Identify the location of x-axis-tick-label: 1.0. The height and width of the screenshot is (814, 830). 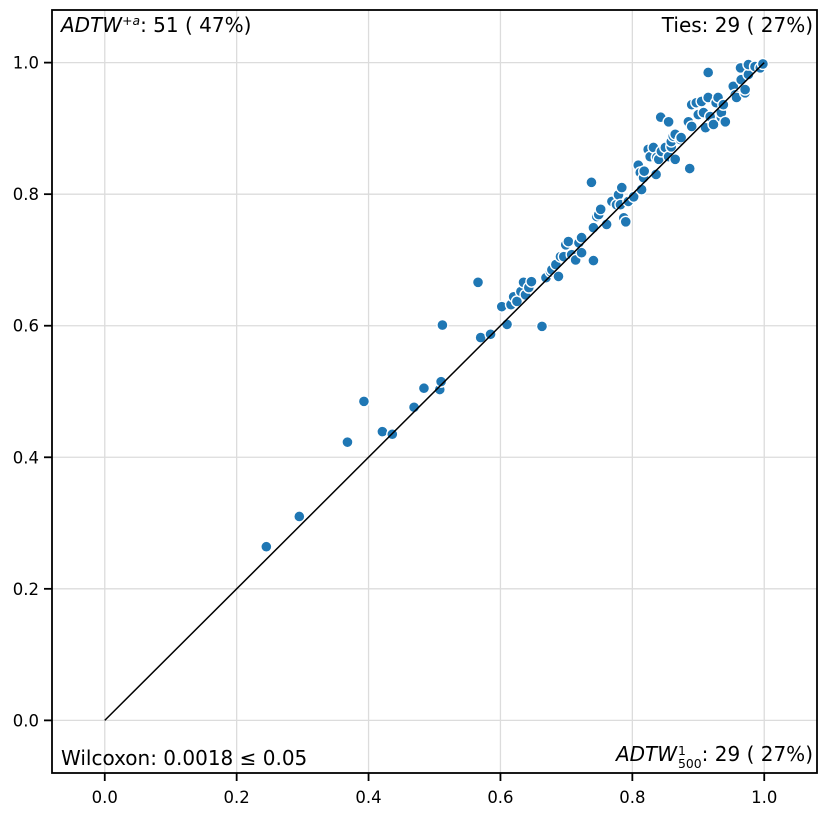
(764, 797).